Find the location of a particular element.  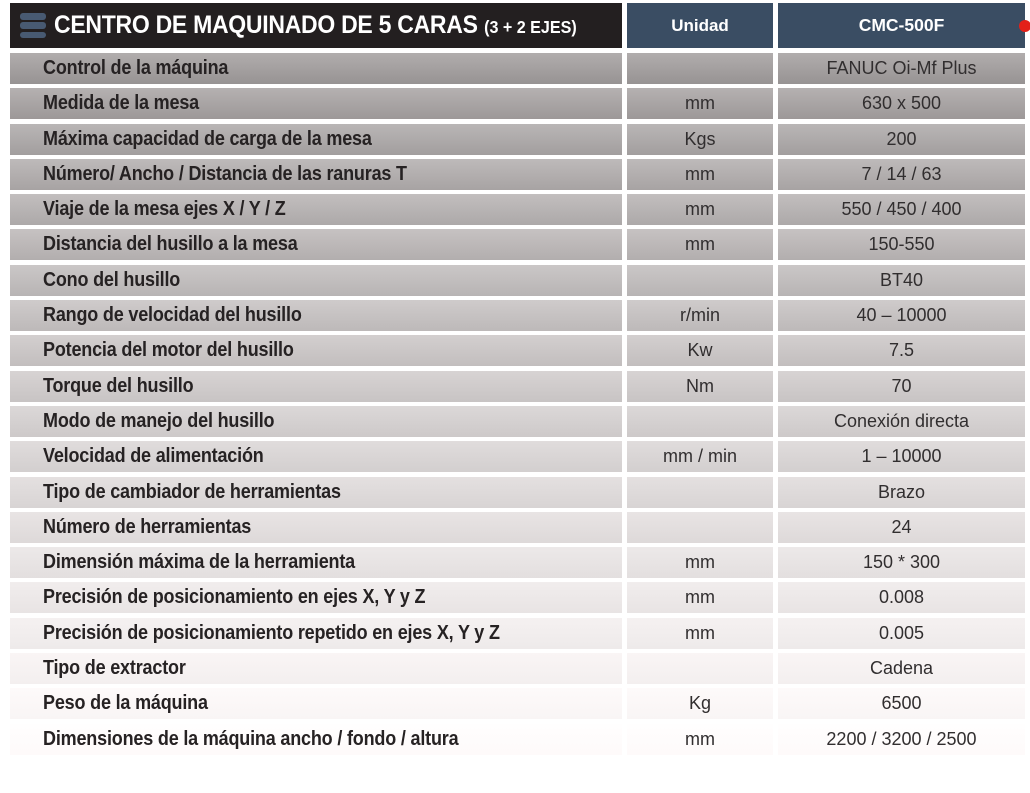

spec-value: 40 – 10000 is located at coordinates (901, 315).